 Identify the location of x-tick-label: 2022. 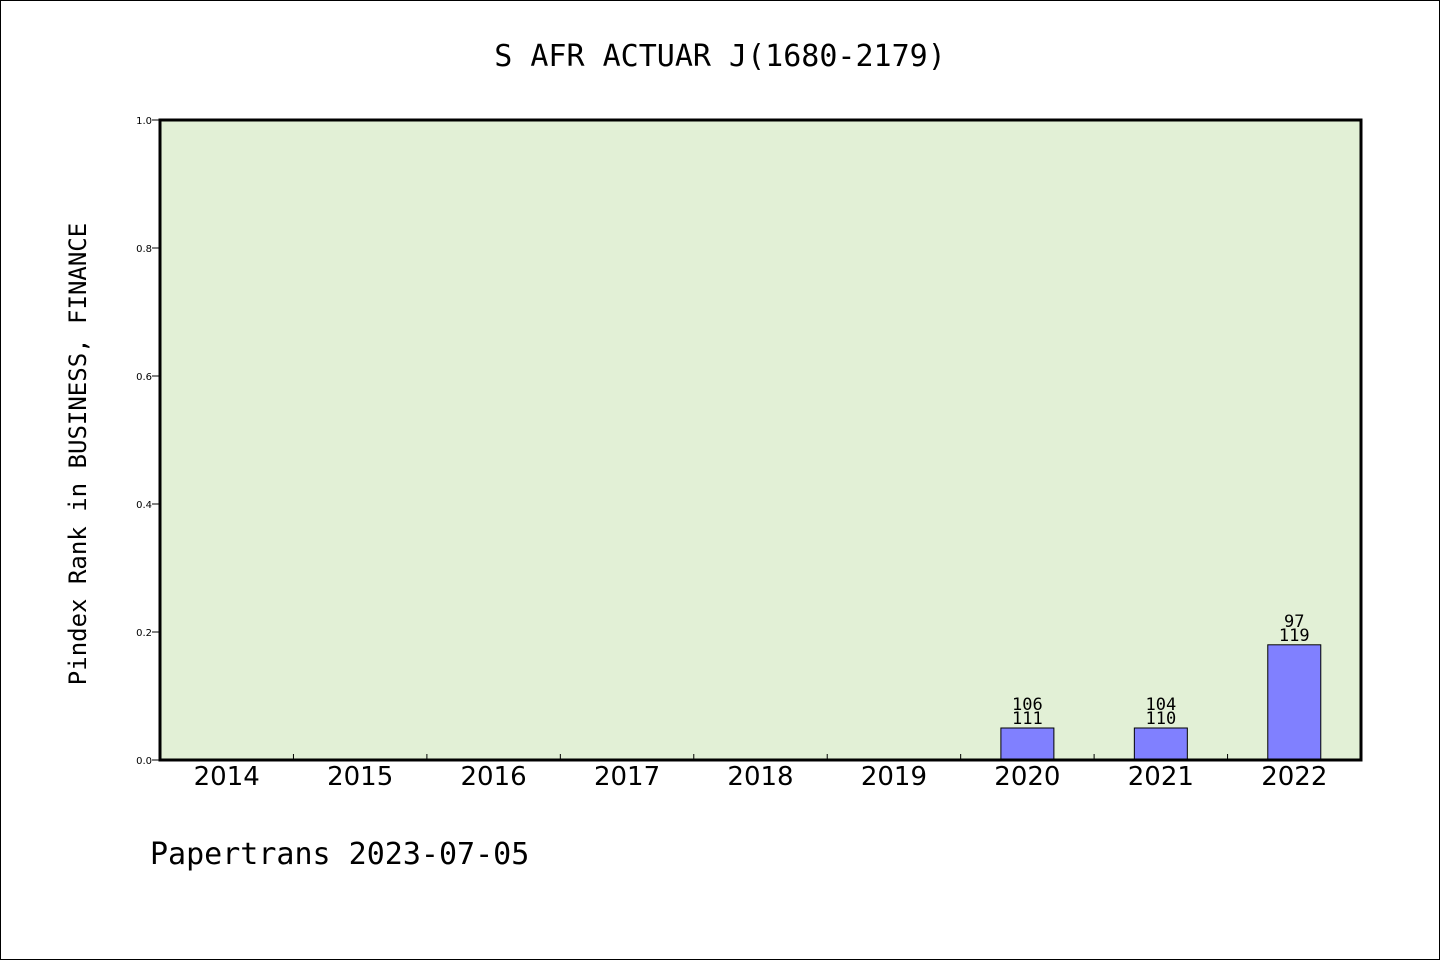
(1294, 777).